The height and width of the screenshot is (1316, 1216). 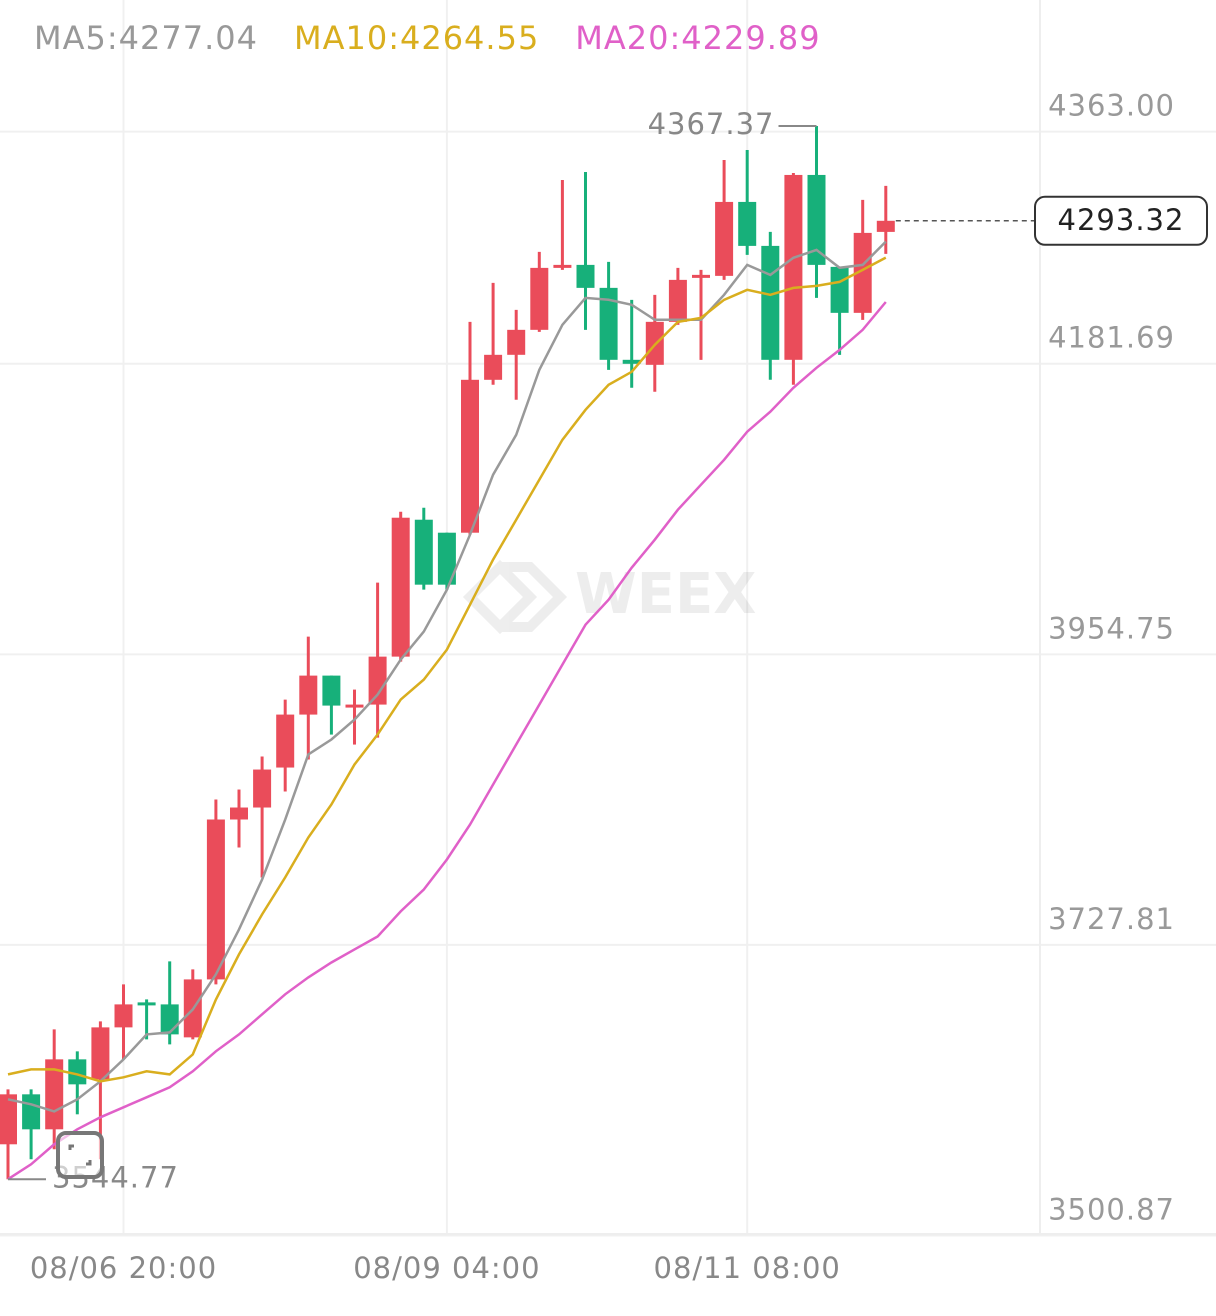 What do you see at coordinates (515, 597) in the screenshot?
I see `watermark-logo` at bounding box center [515, 597].